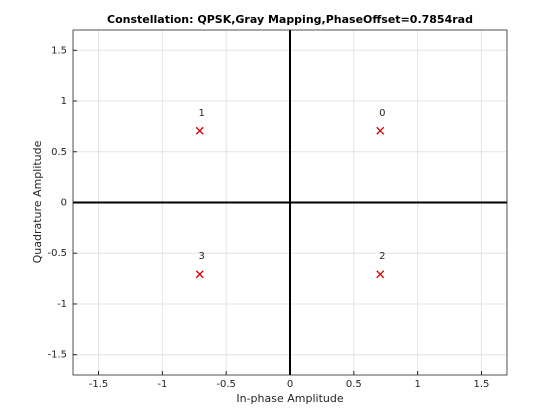  Describe the element at coordinates (354, 384) in the screenshot. I see `x-tick-label: 0.5` at that location.